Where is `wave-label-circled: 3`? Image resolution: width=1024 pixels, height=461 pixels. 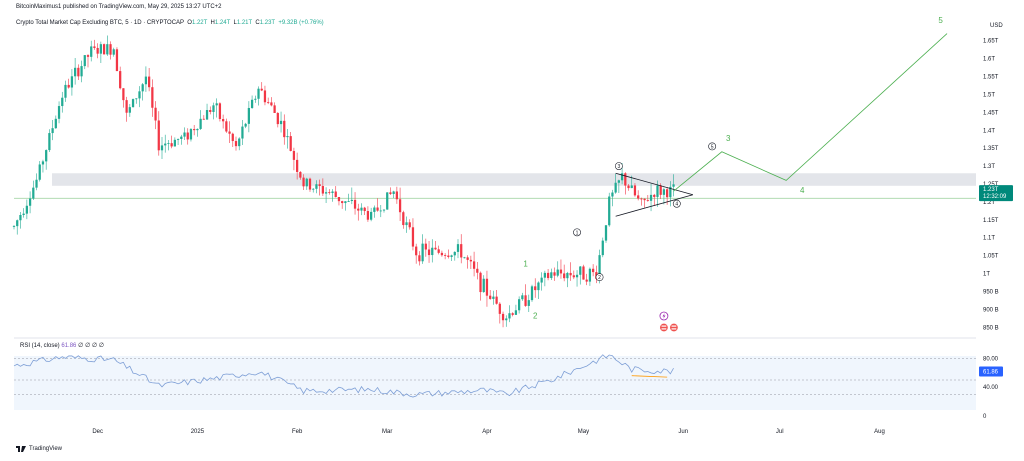
wave-label-circled: 3 is located at coordinates (618, 167).